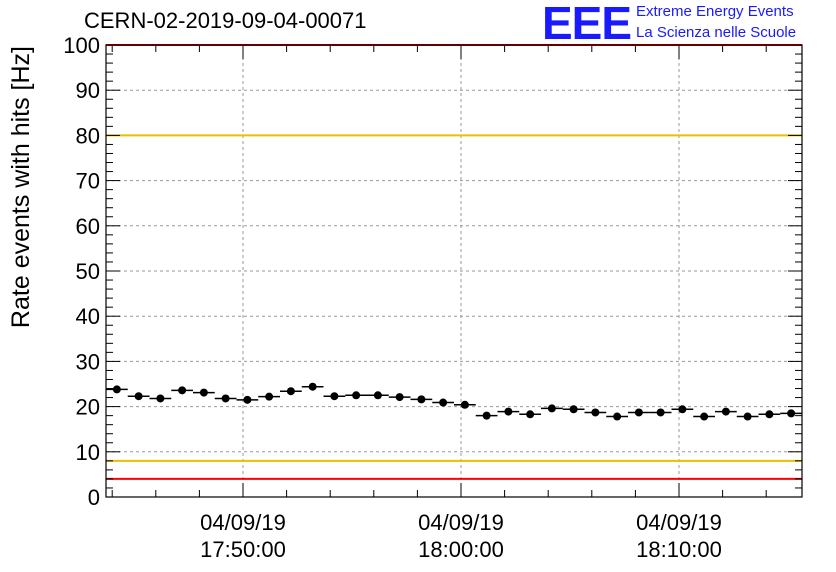 Image resolution: width=836 pixels, height=572 pixels. I want to click on y-tick-label: 90, so click(88, 90).